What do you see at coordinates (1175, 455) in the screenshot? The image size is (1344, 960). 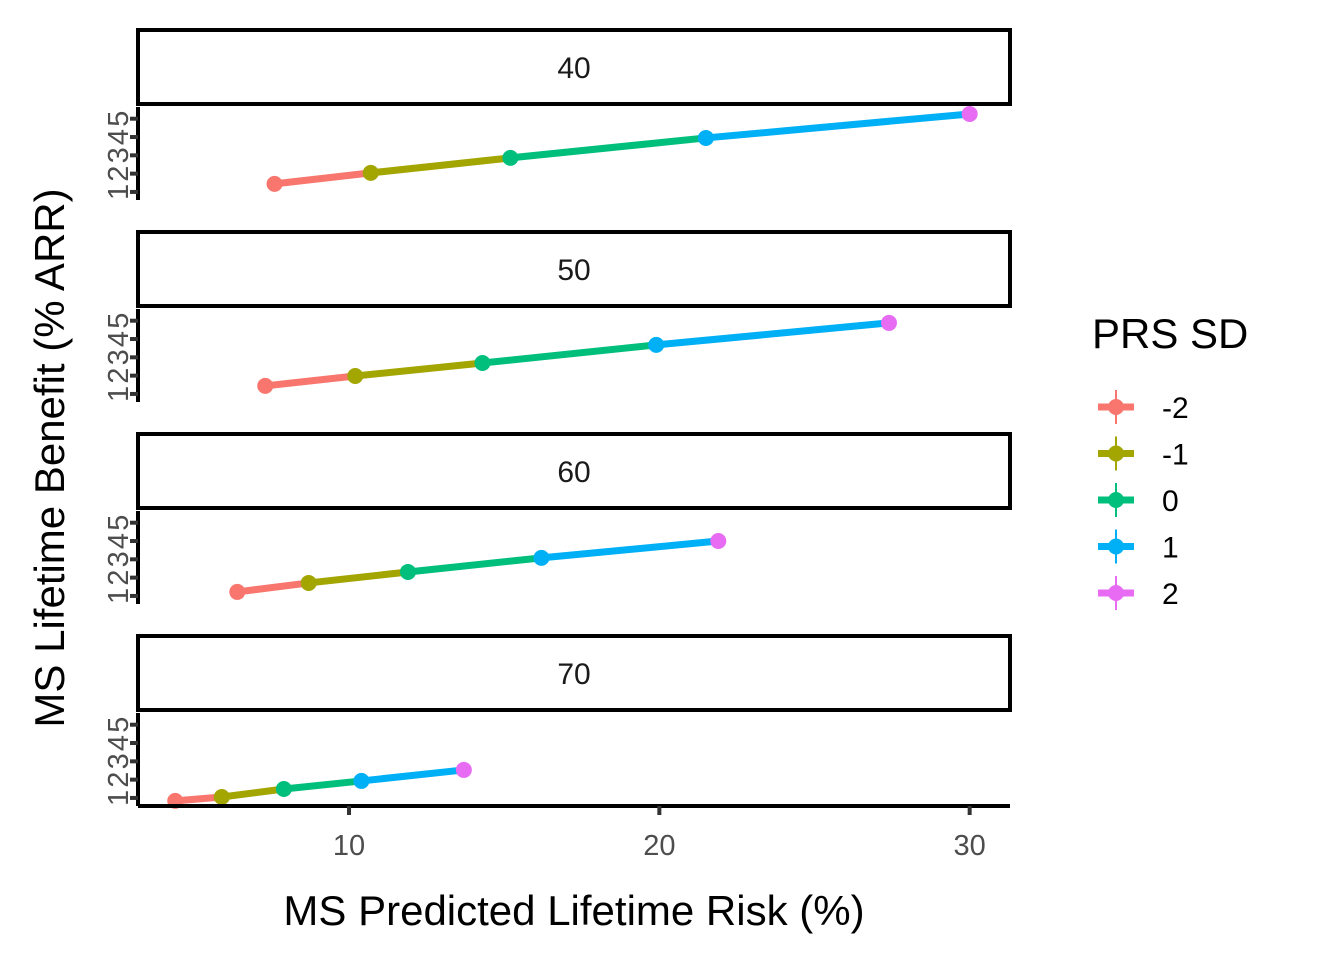 I see `legend-label: -1` at bounding box center [1175, 455].